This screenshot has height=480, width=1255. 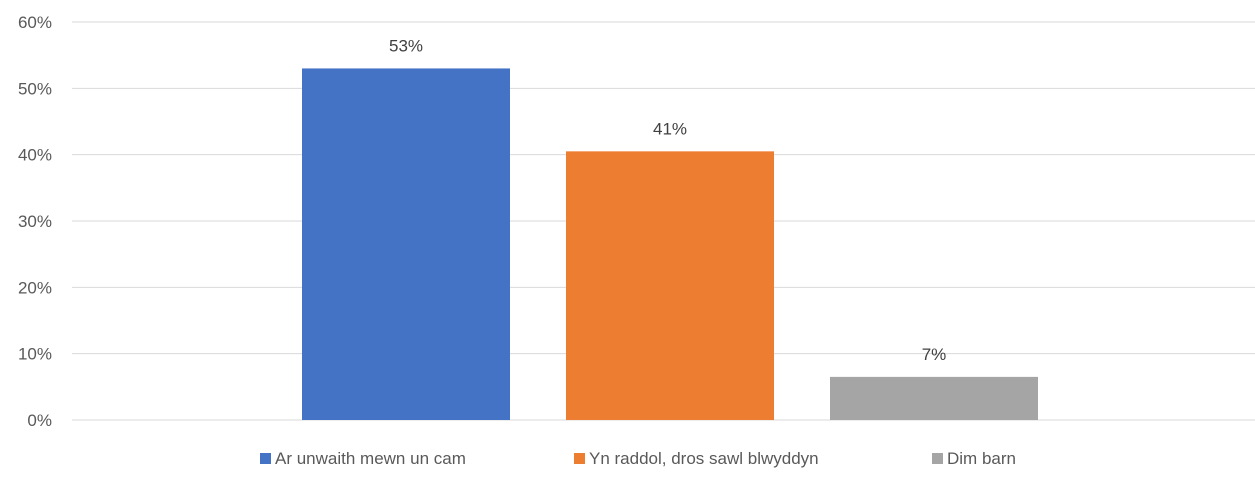 I want to click on y-tick-label: 20%, so click(x=35, y=287).